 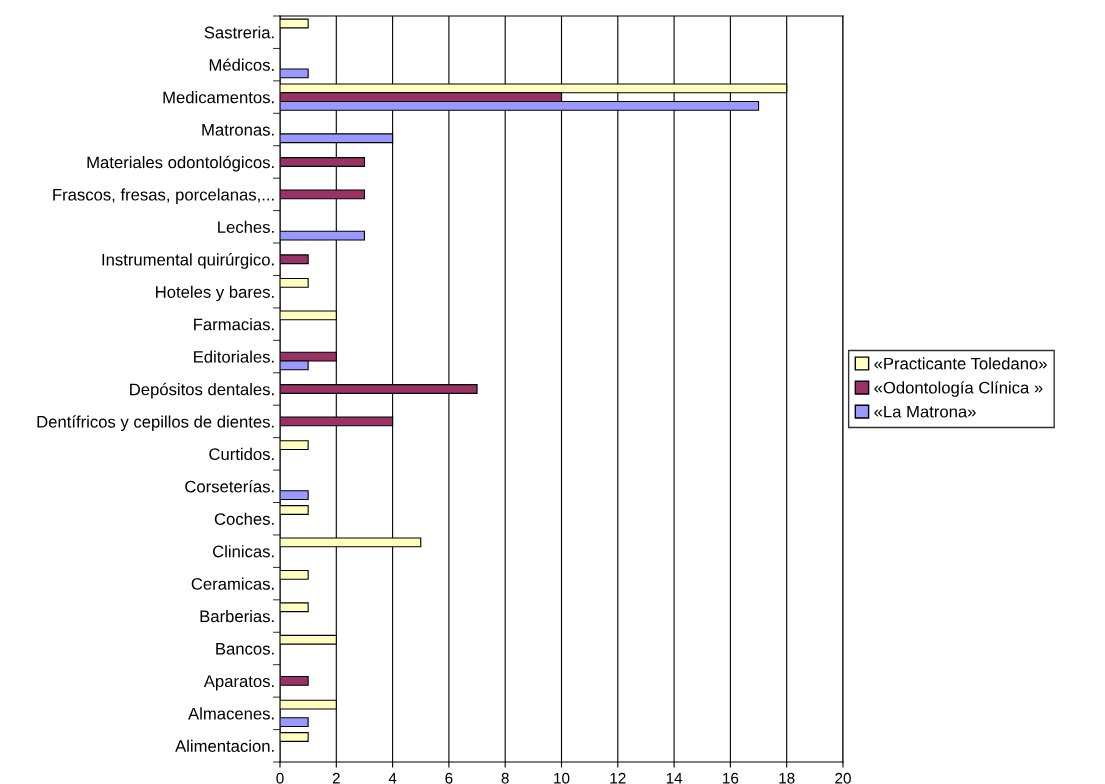 I want to click on y-tick-label: Editoriales., so click(x=234, y=356).